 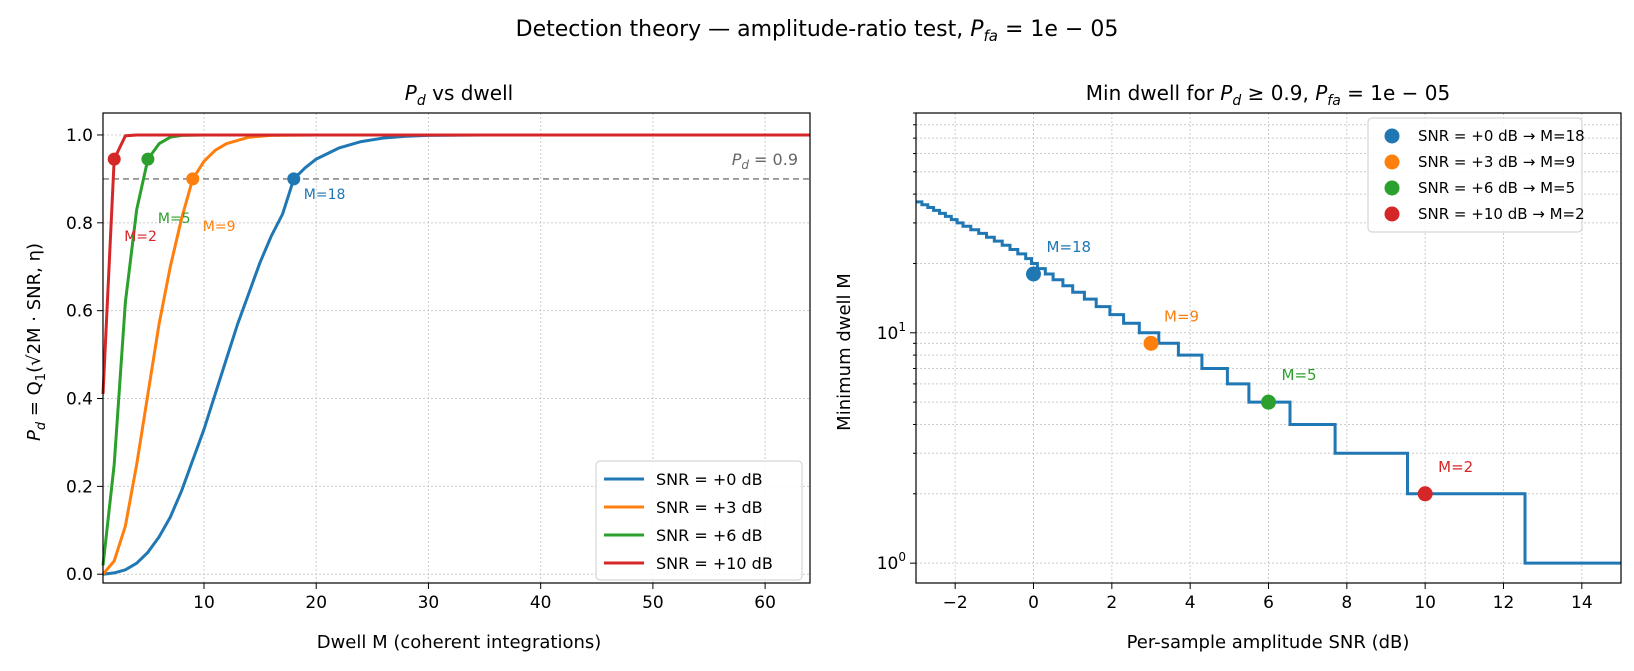 I want to click on right-legend-label-0: SNR = +0 dB → M=18, so click(x=1501, y=136).